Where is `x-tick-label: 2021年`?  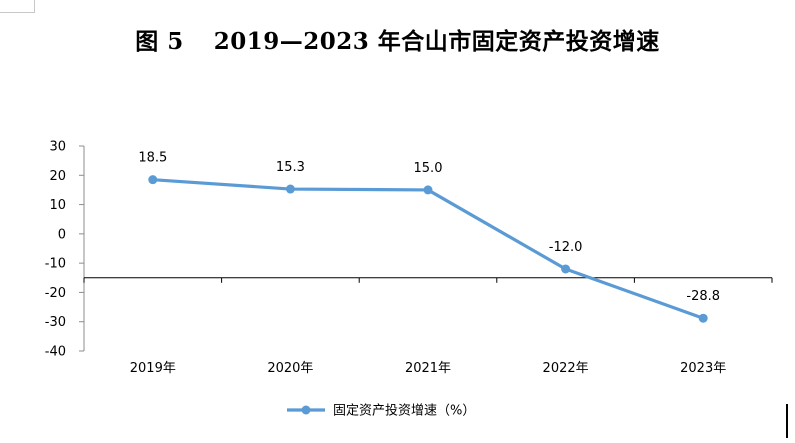
x-tick-label: 2021年 is located at coordinates (428, 368).